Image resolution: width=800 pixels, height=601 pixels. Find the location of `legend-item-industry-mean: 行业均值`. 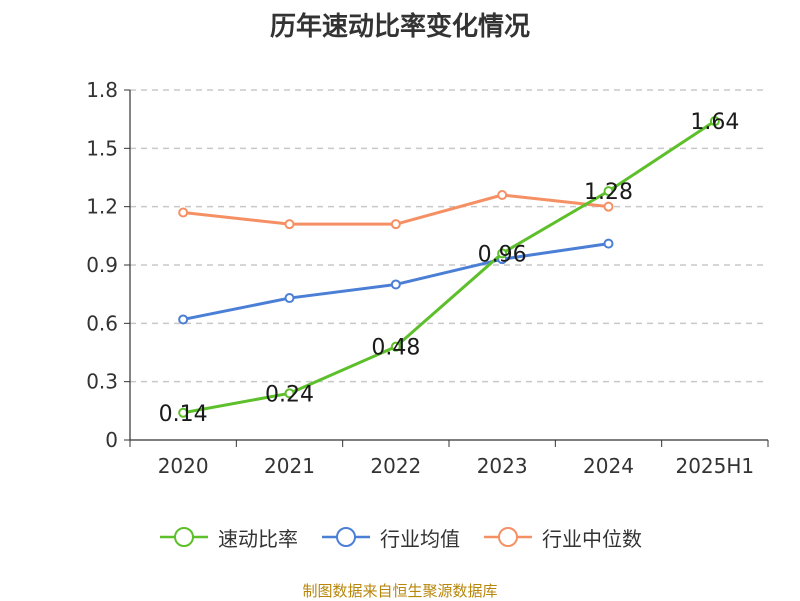

legend-item-industry-mean: 行业均值 is located at coordinates (390, 537).